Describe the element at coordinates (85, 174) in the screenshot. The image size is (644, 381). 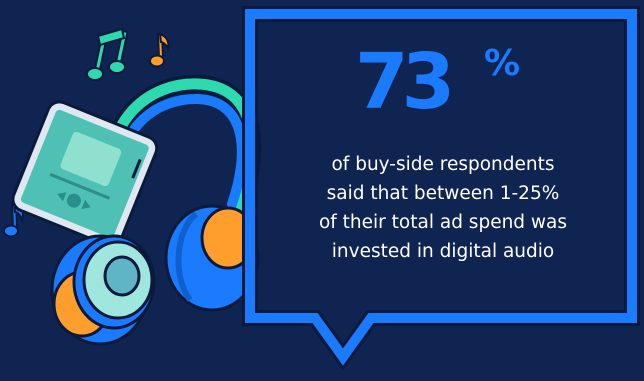
I see `smartphone-icon` at that location.